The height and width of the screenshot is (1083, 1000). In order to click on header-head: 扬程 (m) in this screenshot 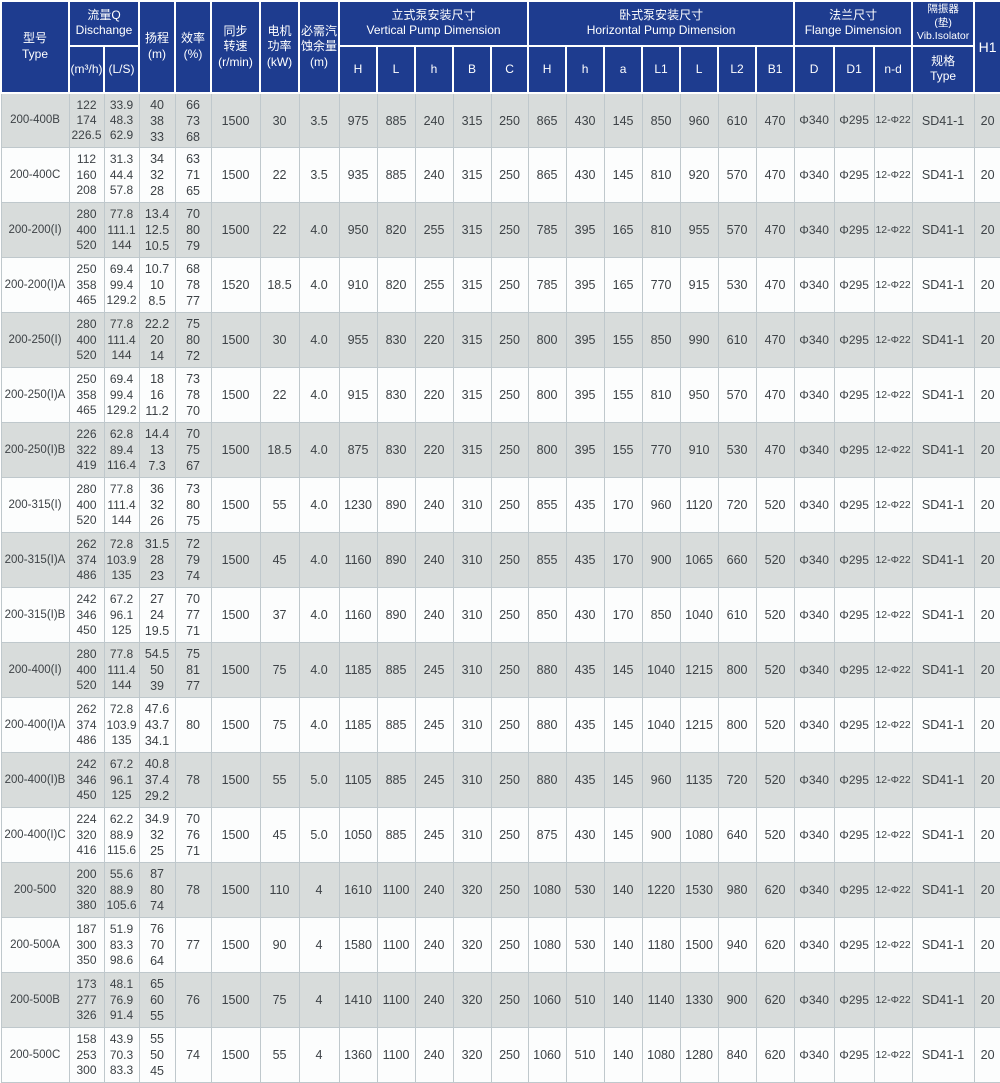, I will do `click(157, 47)`.